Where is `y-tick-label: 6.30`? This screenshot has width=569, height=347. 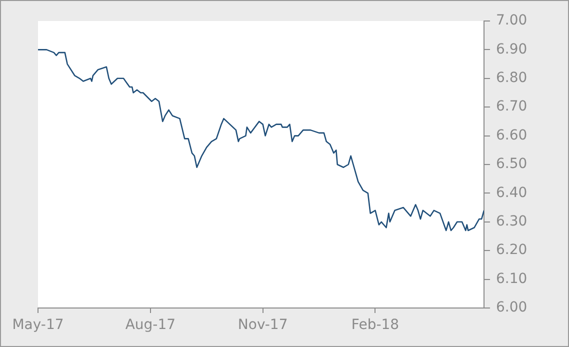
y-tick-label: 6.30 is located at coordinates (512, 222).